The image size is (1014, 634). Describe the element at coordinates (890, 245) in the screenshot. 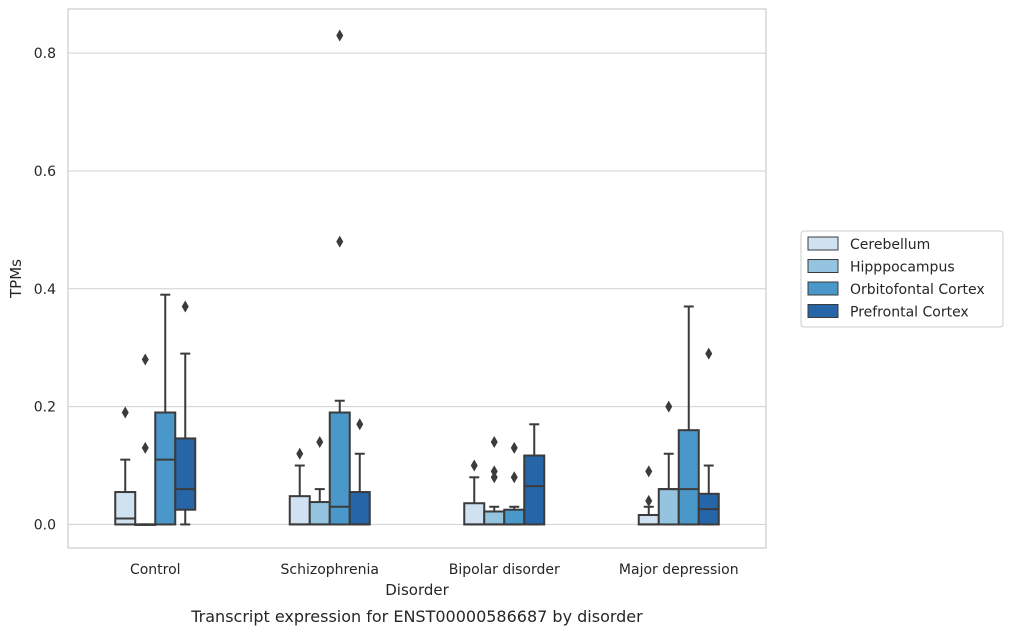

I see `legend-label: Cerebellum` at that location.